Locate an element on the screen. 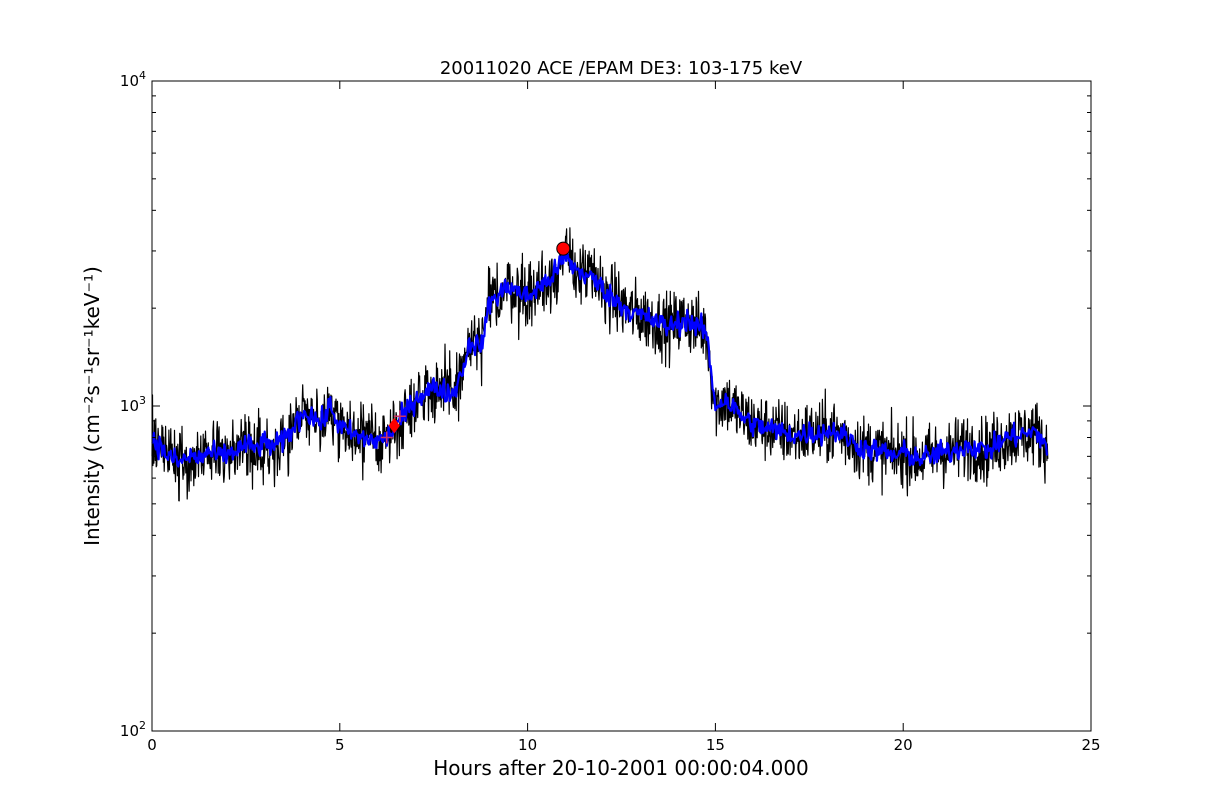  y-tick-label: 10⁴ is located at coordinates (133, 79).